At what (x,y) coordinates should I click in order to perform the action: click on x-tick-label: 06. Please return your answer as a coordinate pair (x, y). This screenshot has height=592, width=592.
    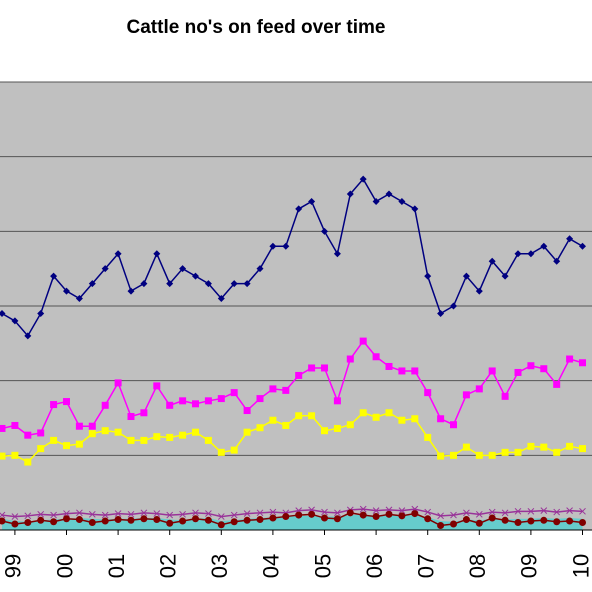
    Looking at the image, I should click on (374, 566).